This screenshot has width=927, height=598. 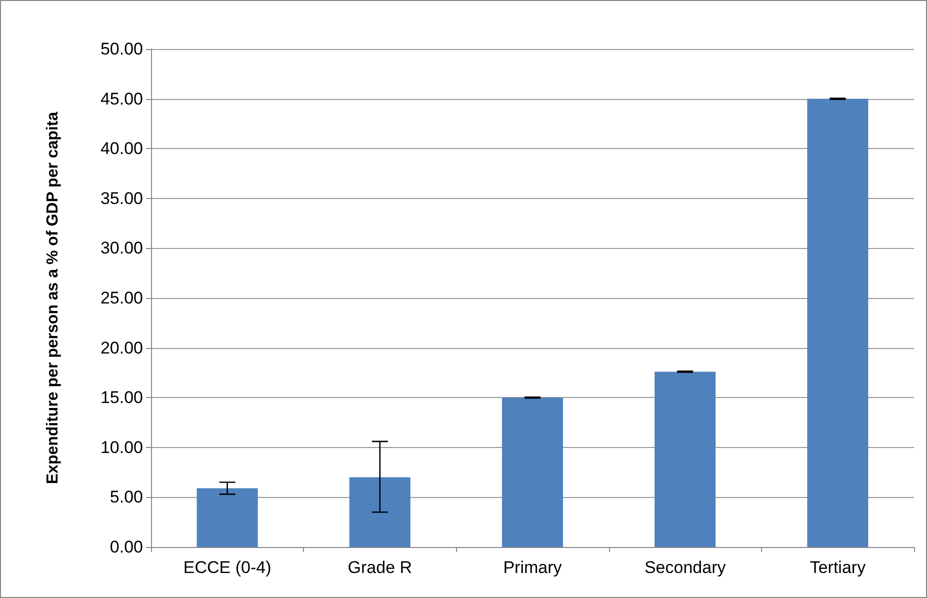 I want to click on y-tick-label: 30.00, so click(x=121, y=248).